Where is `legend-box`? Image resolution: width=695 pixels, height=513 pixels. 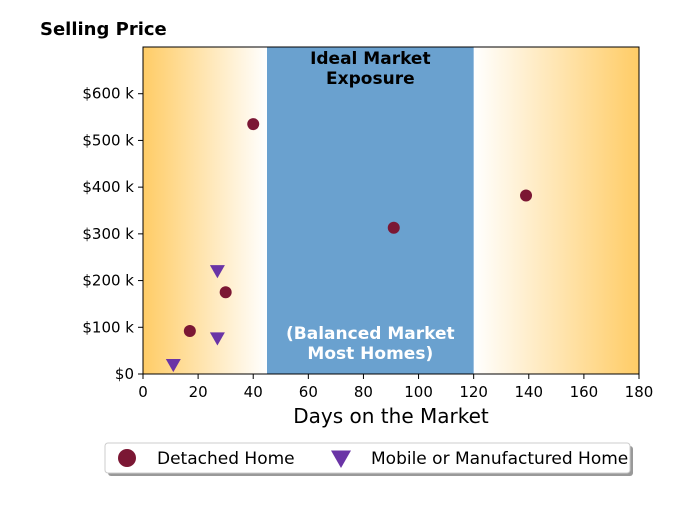 legend-box is located at coordinates (367, 458).